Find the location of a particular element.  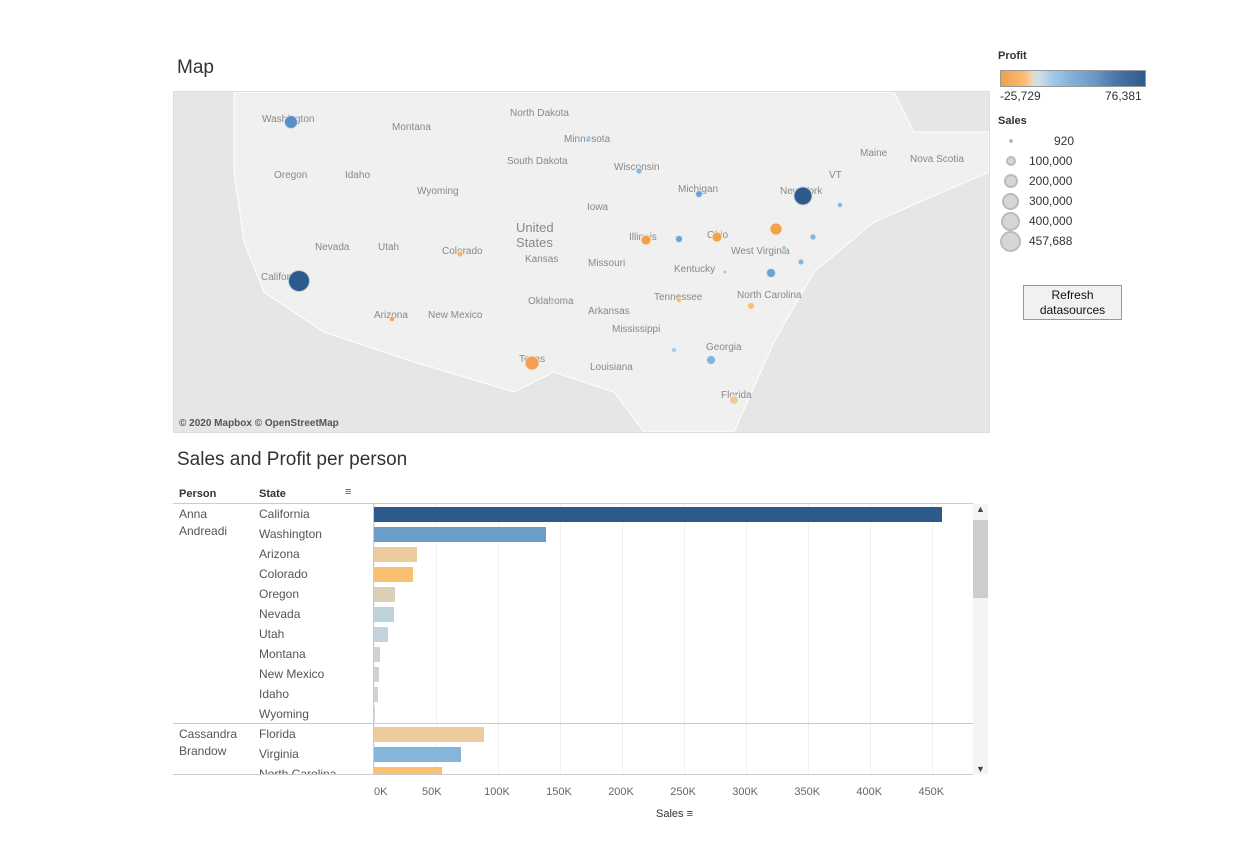

table-row: Washington is located at coordinates (573, 534).